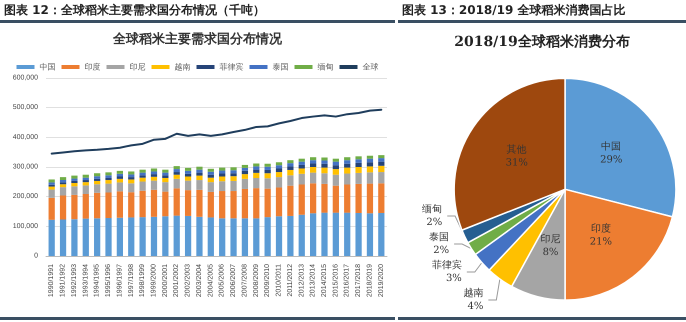 The width and height of the screenshot is (686, 322). I want to click on data-label: 21%, so click(601, 242).